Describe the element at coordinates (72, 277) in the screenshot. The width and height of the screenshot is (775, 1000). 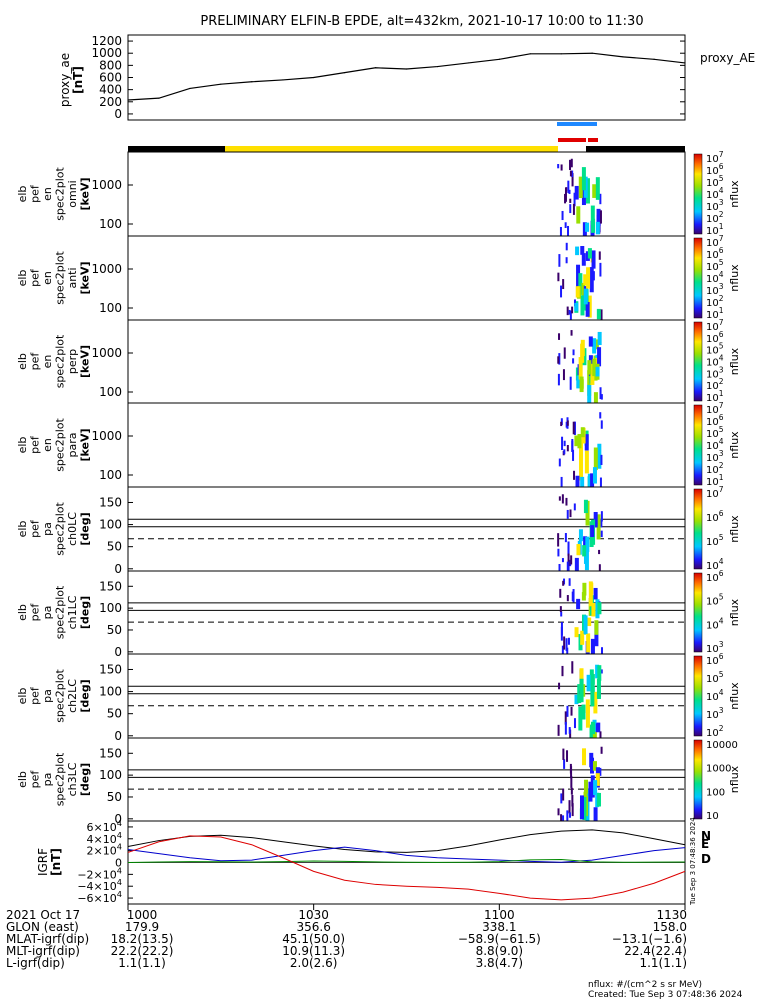
I see `panel-ylabel-line: anti` at that location.